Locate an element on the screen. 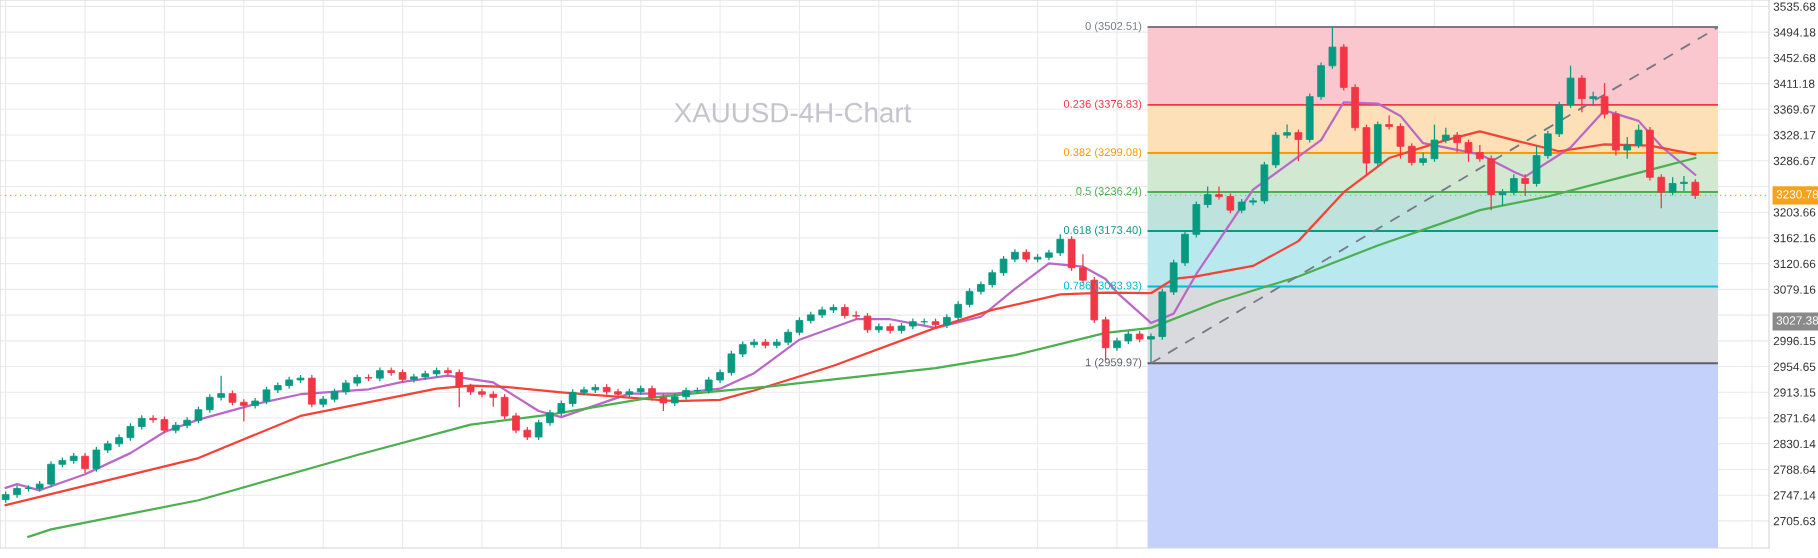 This screenshot has height=558, width=1818. y-tick-label: 3162.16 is located at coordinates (1794, 238).